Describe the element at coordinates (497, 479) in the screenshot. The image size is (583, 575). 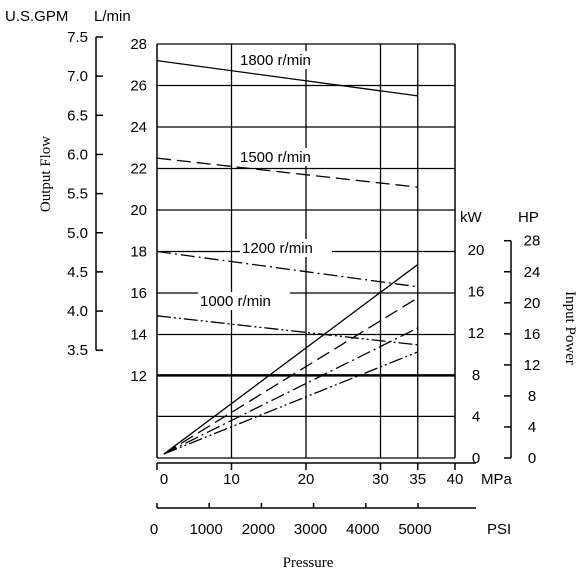
I see `mpa-unit-label: MPa` at that location.